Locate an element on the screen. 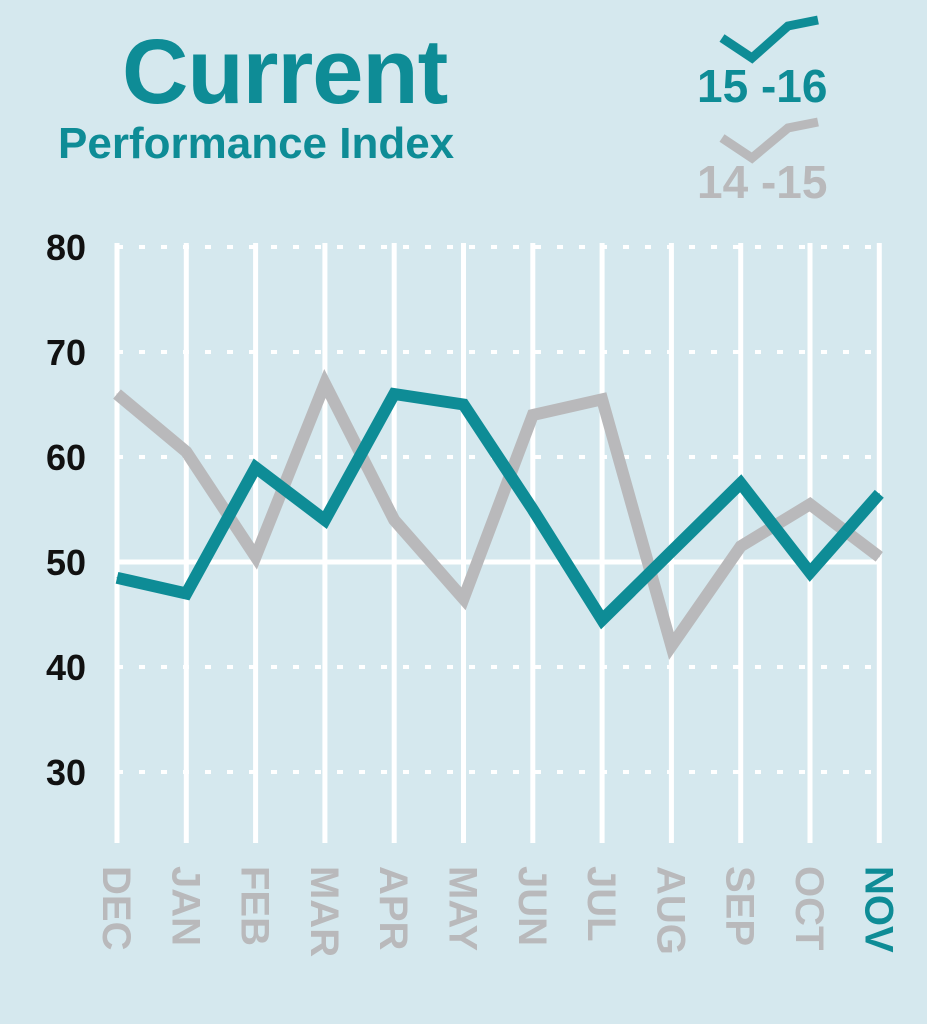  y-tick-label: 70 is located at coordinates (66, 352).